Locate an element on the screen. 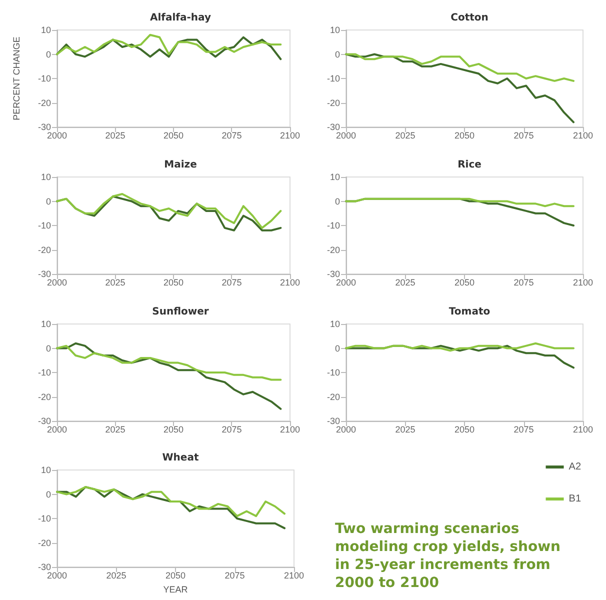  legend-label: B1 is located at coordinates (575, 499).